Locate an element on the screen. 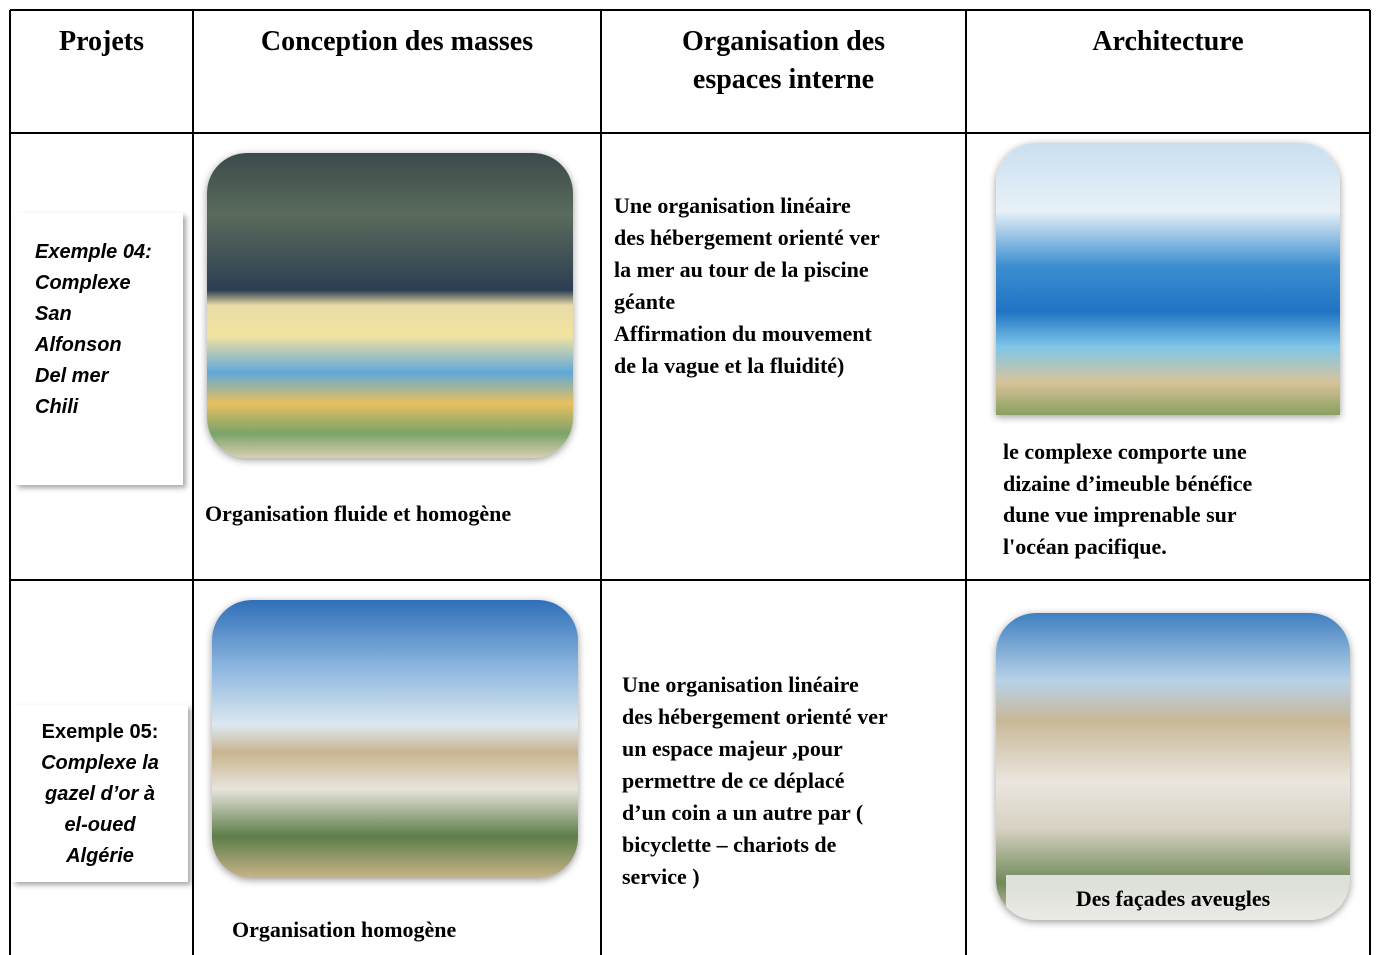 This screenshot has width=1378, height=955. text-line: Exemple 04: is located at coordinates (93, 252).